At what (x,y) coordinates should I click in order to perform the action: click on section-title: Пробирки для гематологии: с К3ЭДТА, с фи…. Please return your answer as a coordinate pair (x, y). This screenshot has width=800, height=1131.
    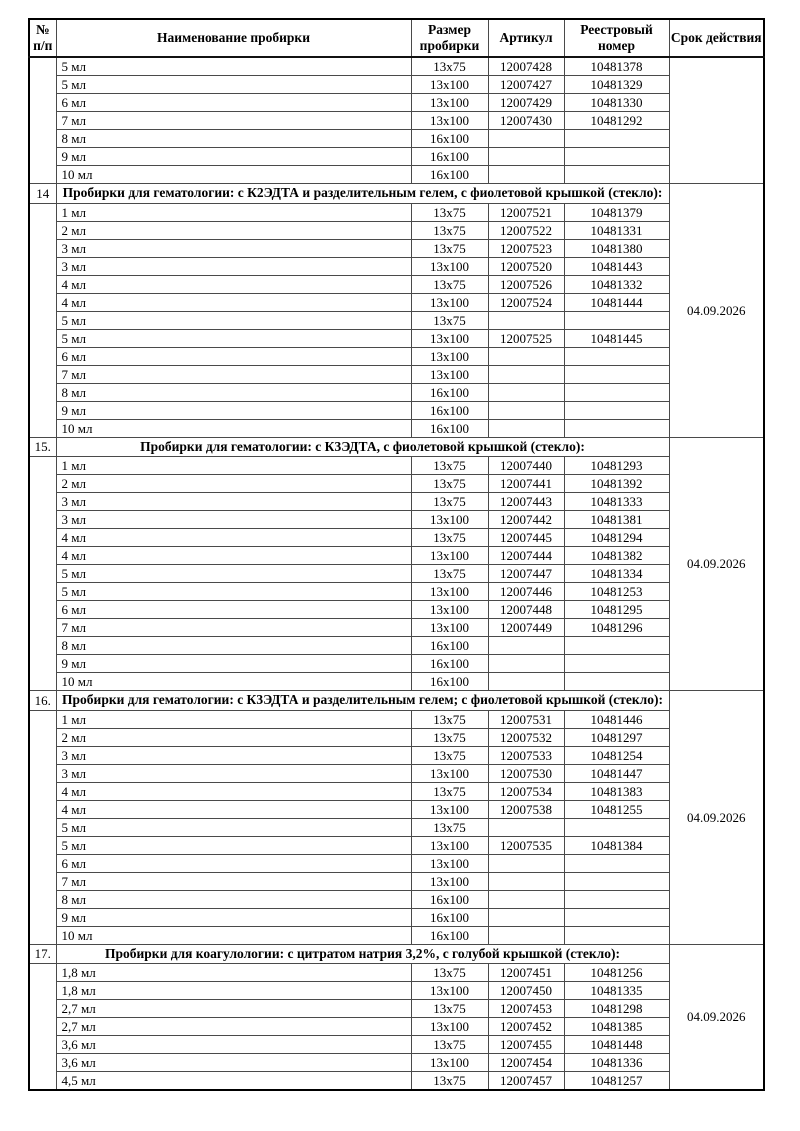
    Looking at the image, I should click on (362, 446).